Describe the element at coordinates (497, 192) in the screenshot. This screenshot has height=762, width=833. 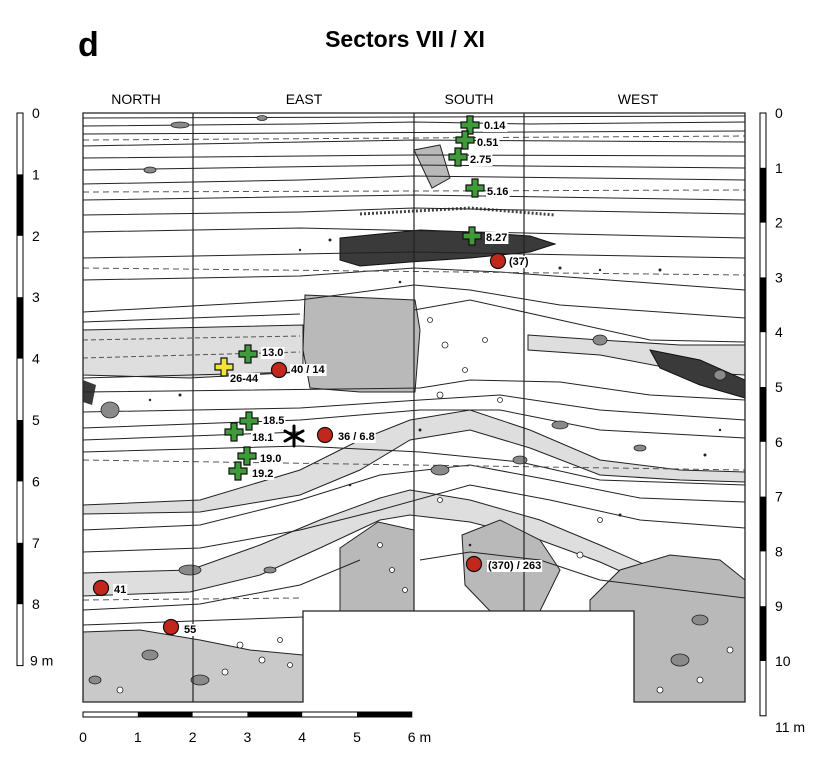
I see `green-marker-label: 5.16` at that location.